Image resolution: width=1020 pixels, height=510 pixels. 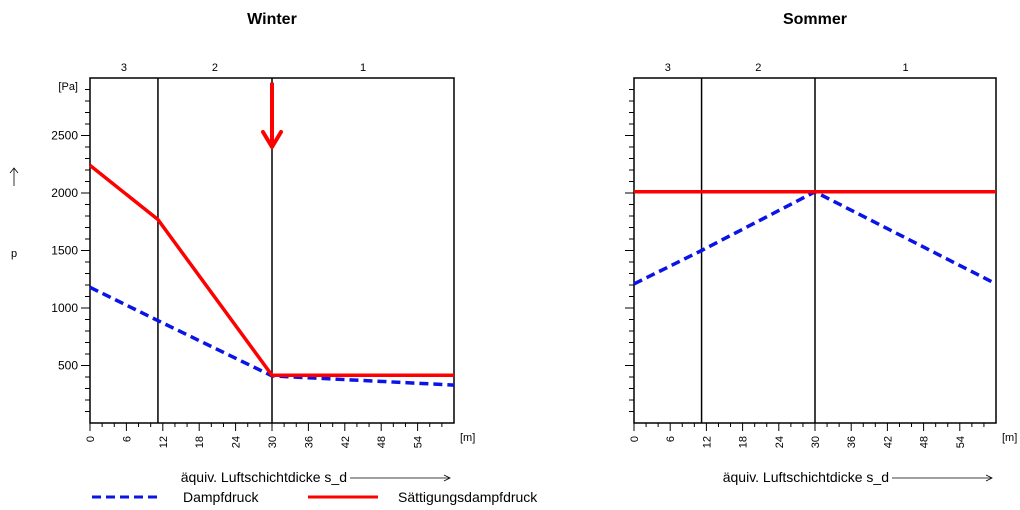 I want to click on red-arrow-head, so click(x=272, y=139).